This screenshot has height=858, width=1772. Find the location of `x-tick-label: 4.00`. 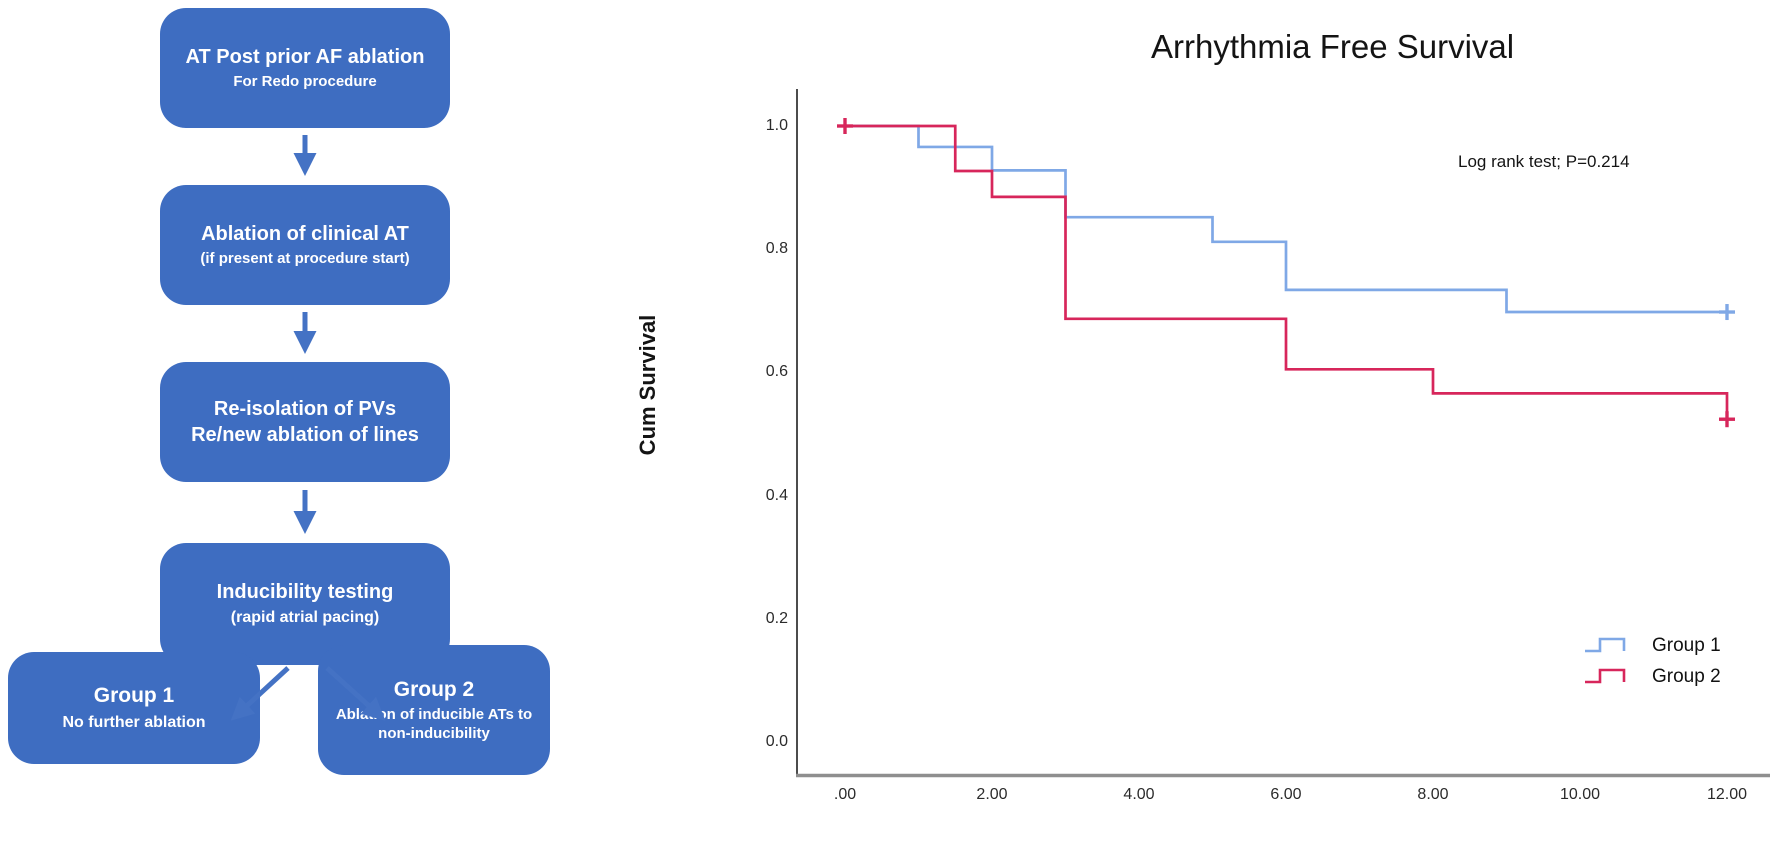

x-tick-label: 4.00 is located at coordinates (1139, 794).